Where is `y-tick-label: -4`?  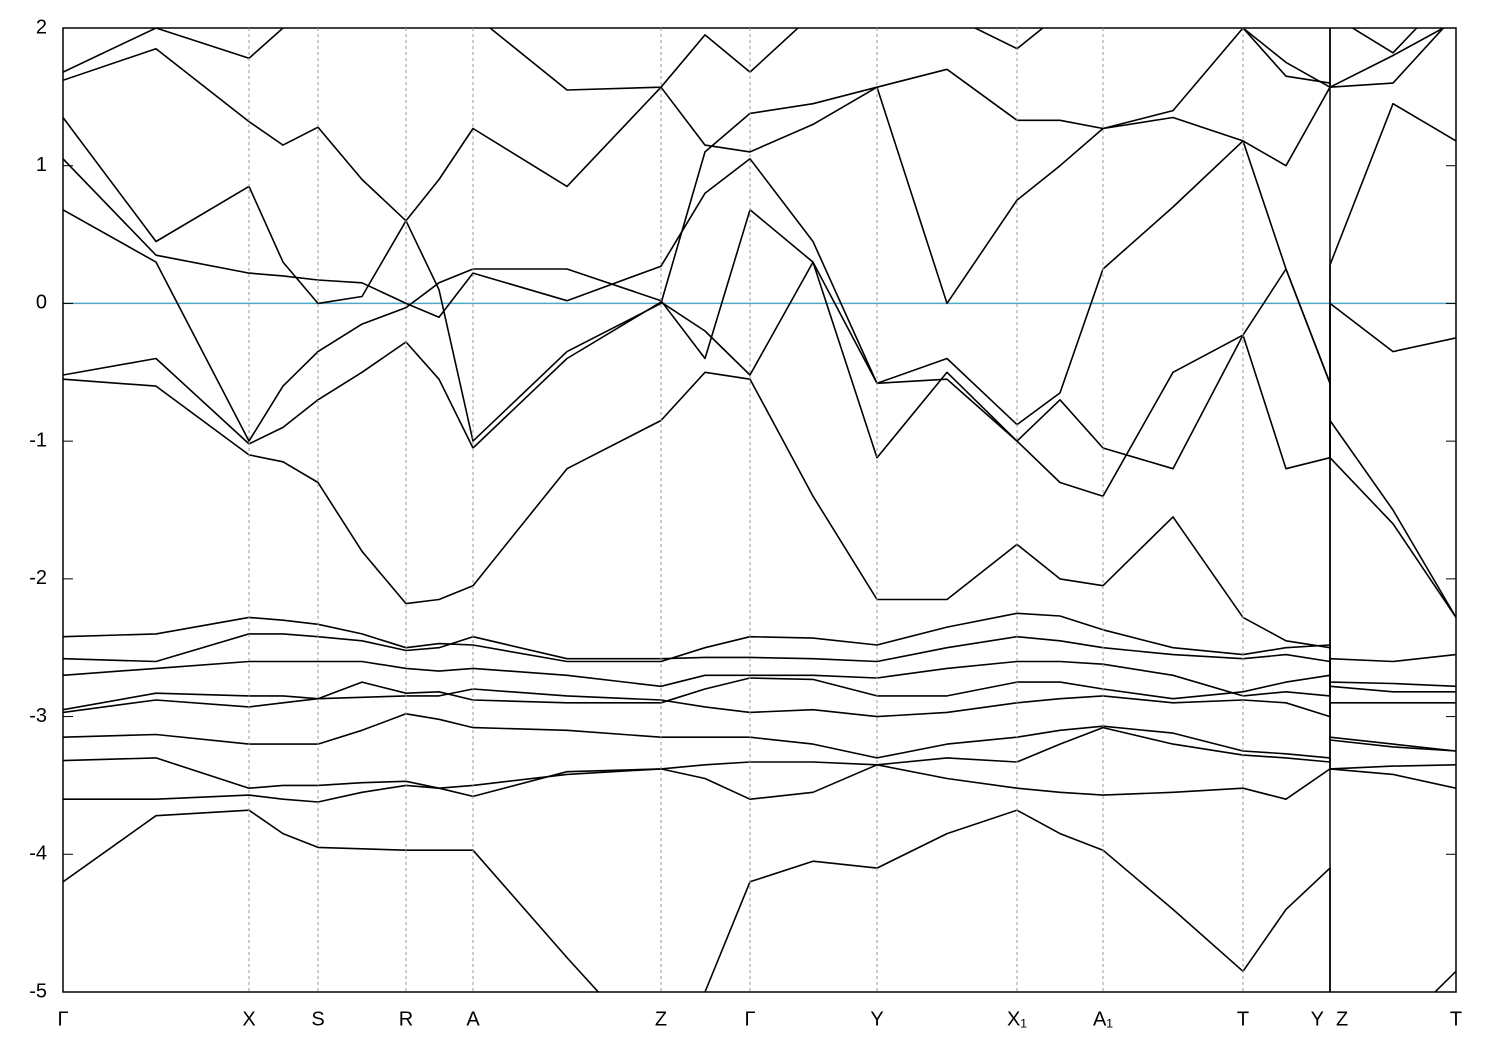
y-tick-label: -4 is located at coordinates (38, 854).